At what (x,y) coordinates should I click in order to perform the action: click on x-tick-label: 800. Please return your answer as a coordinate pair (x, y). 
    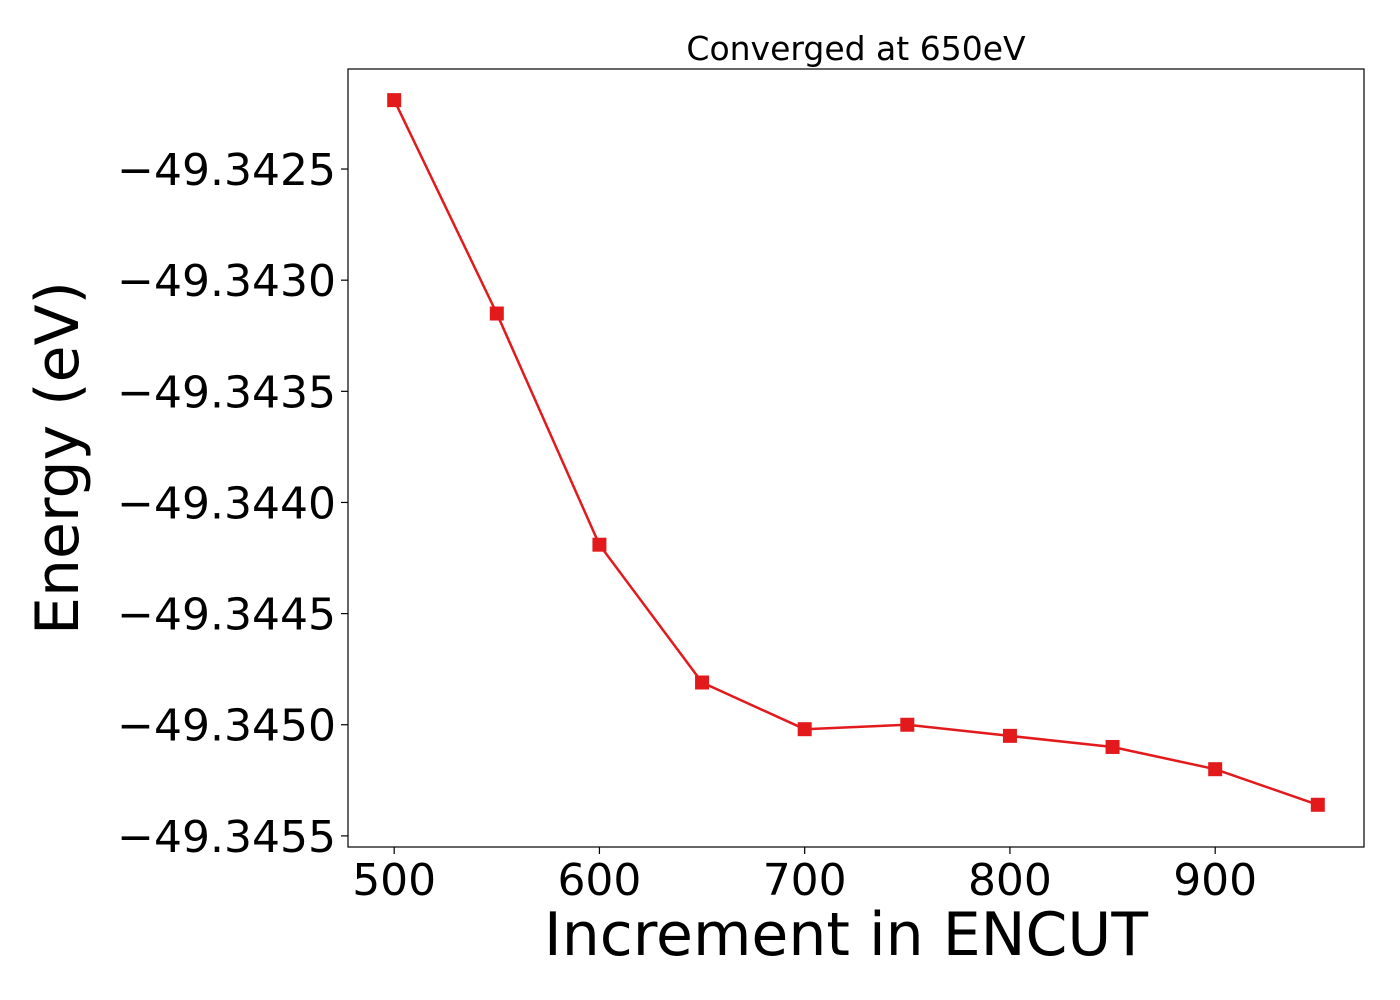
    Looking at the image, I should click on (1010, 880).